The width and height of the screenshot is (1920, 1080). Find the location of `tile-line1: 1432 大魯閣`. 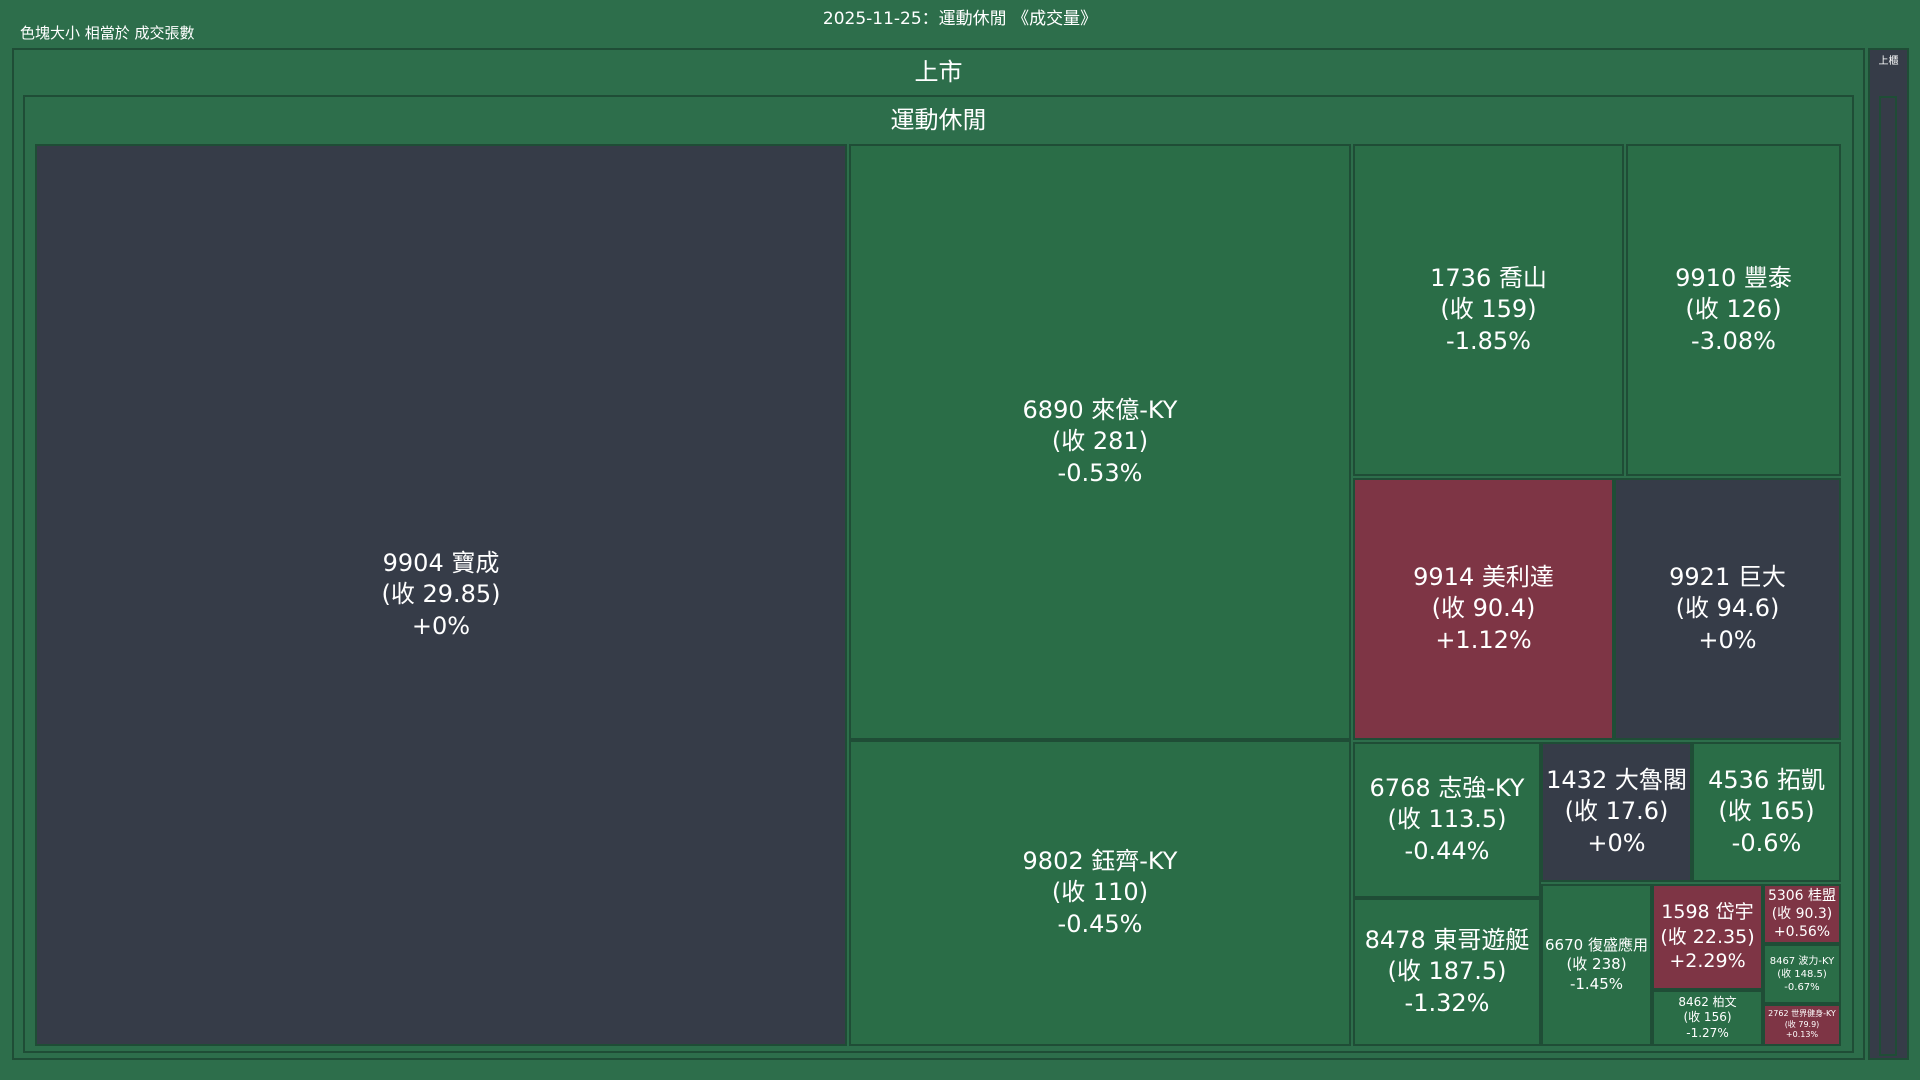

tile-line1: 1432 大魯閣 is located at coordinates (1616, 780).